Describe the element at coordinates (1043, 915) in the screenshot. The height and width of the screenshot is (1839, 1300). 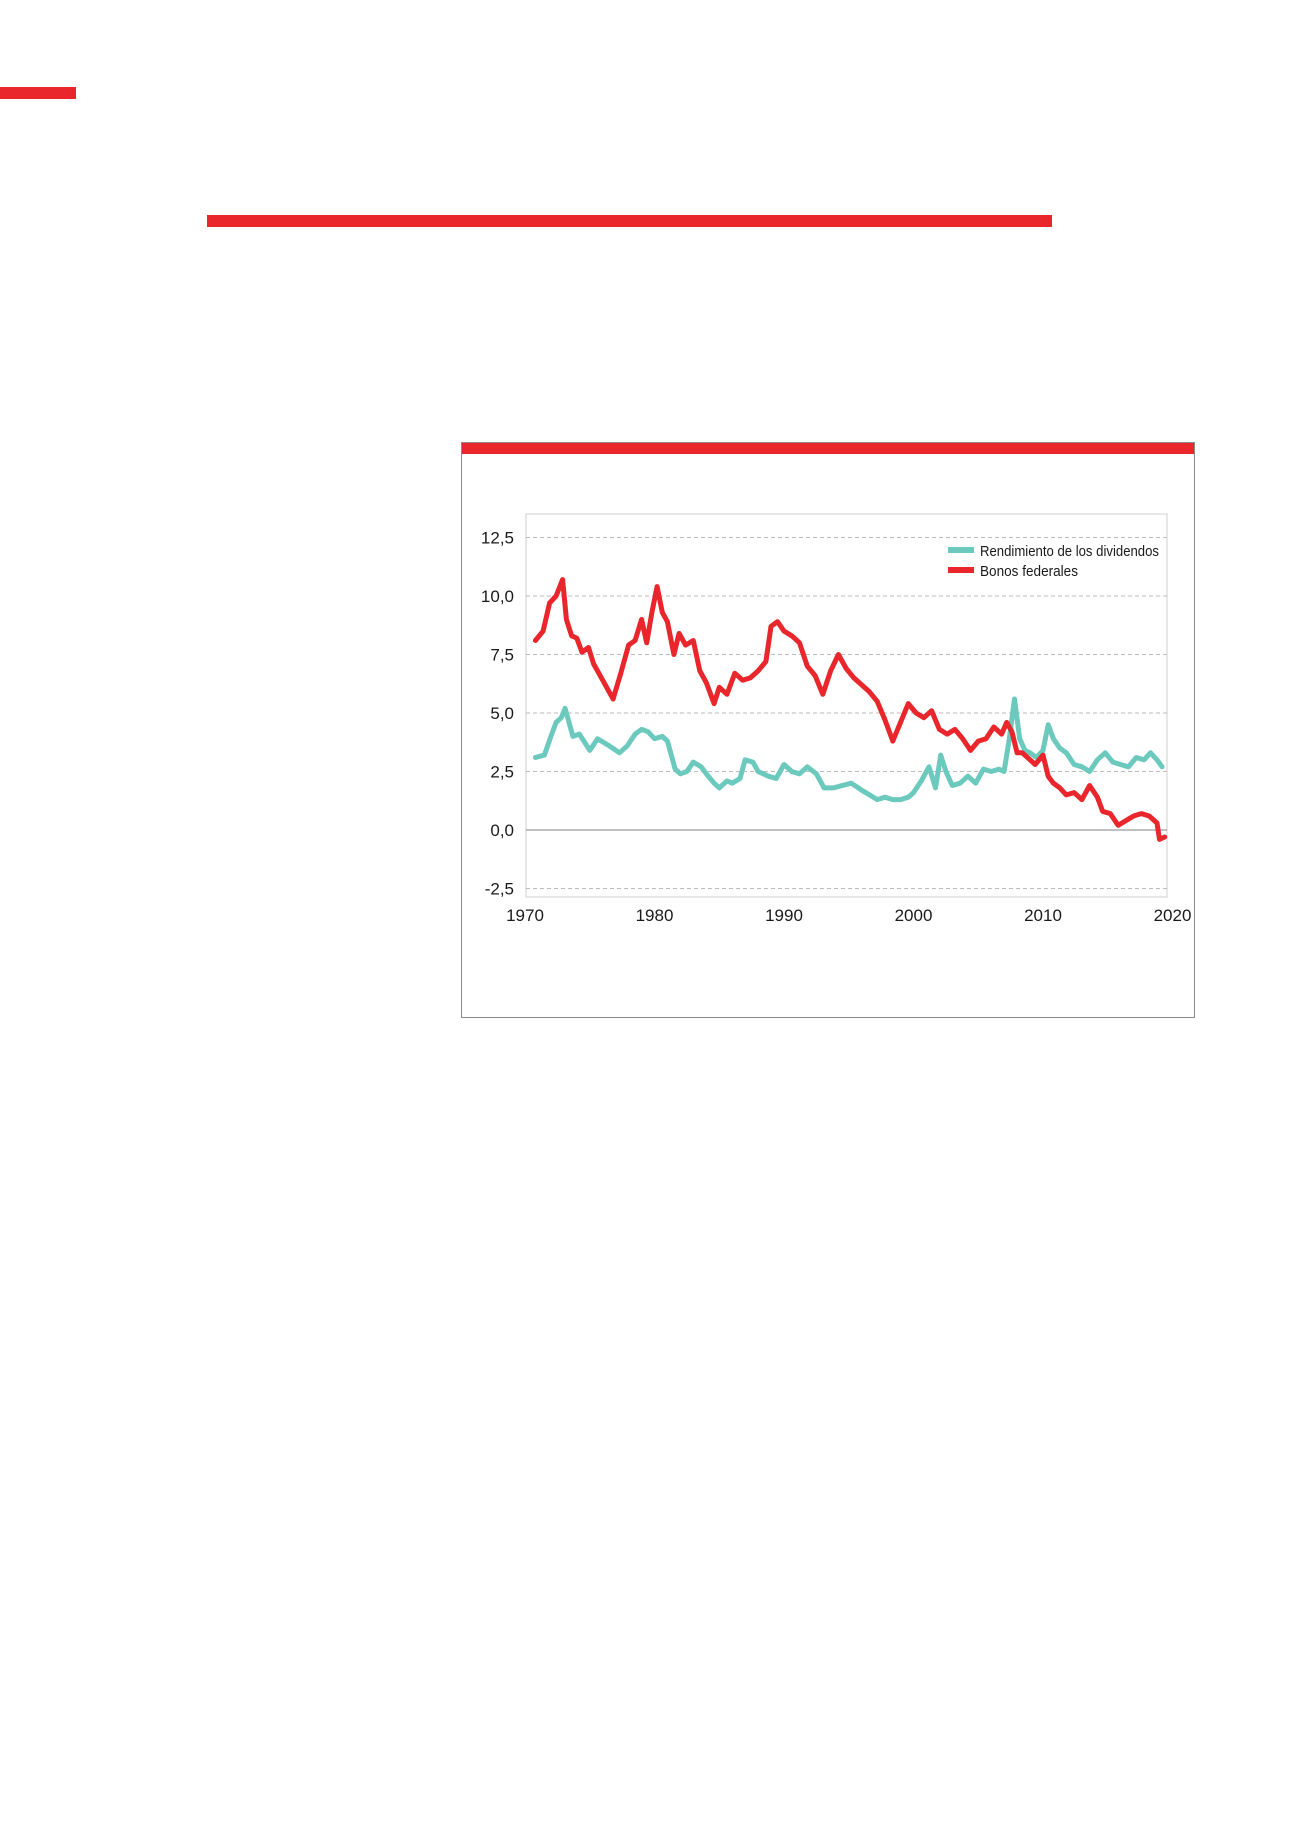
I see `x-tick-label: 2010` at that location.